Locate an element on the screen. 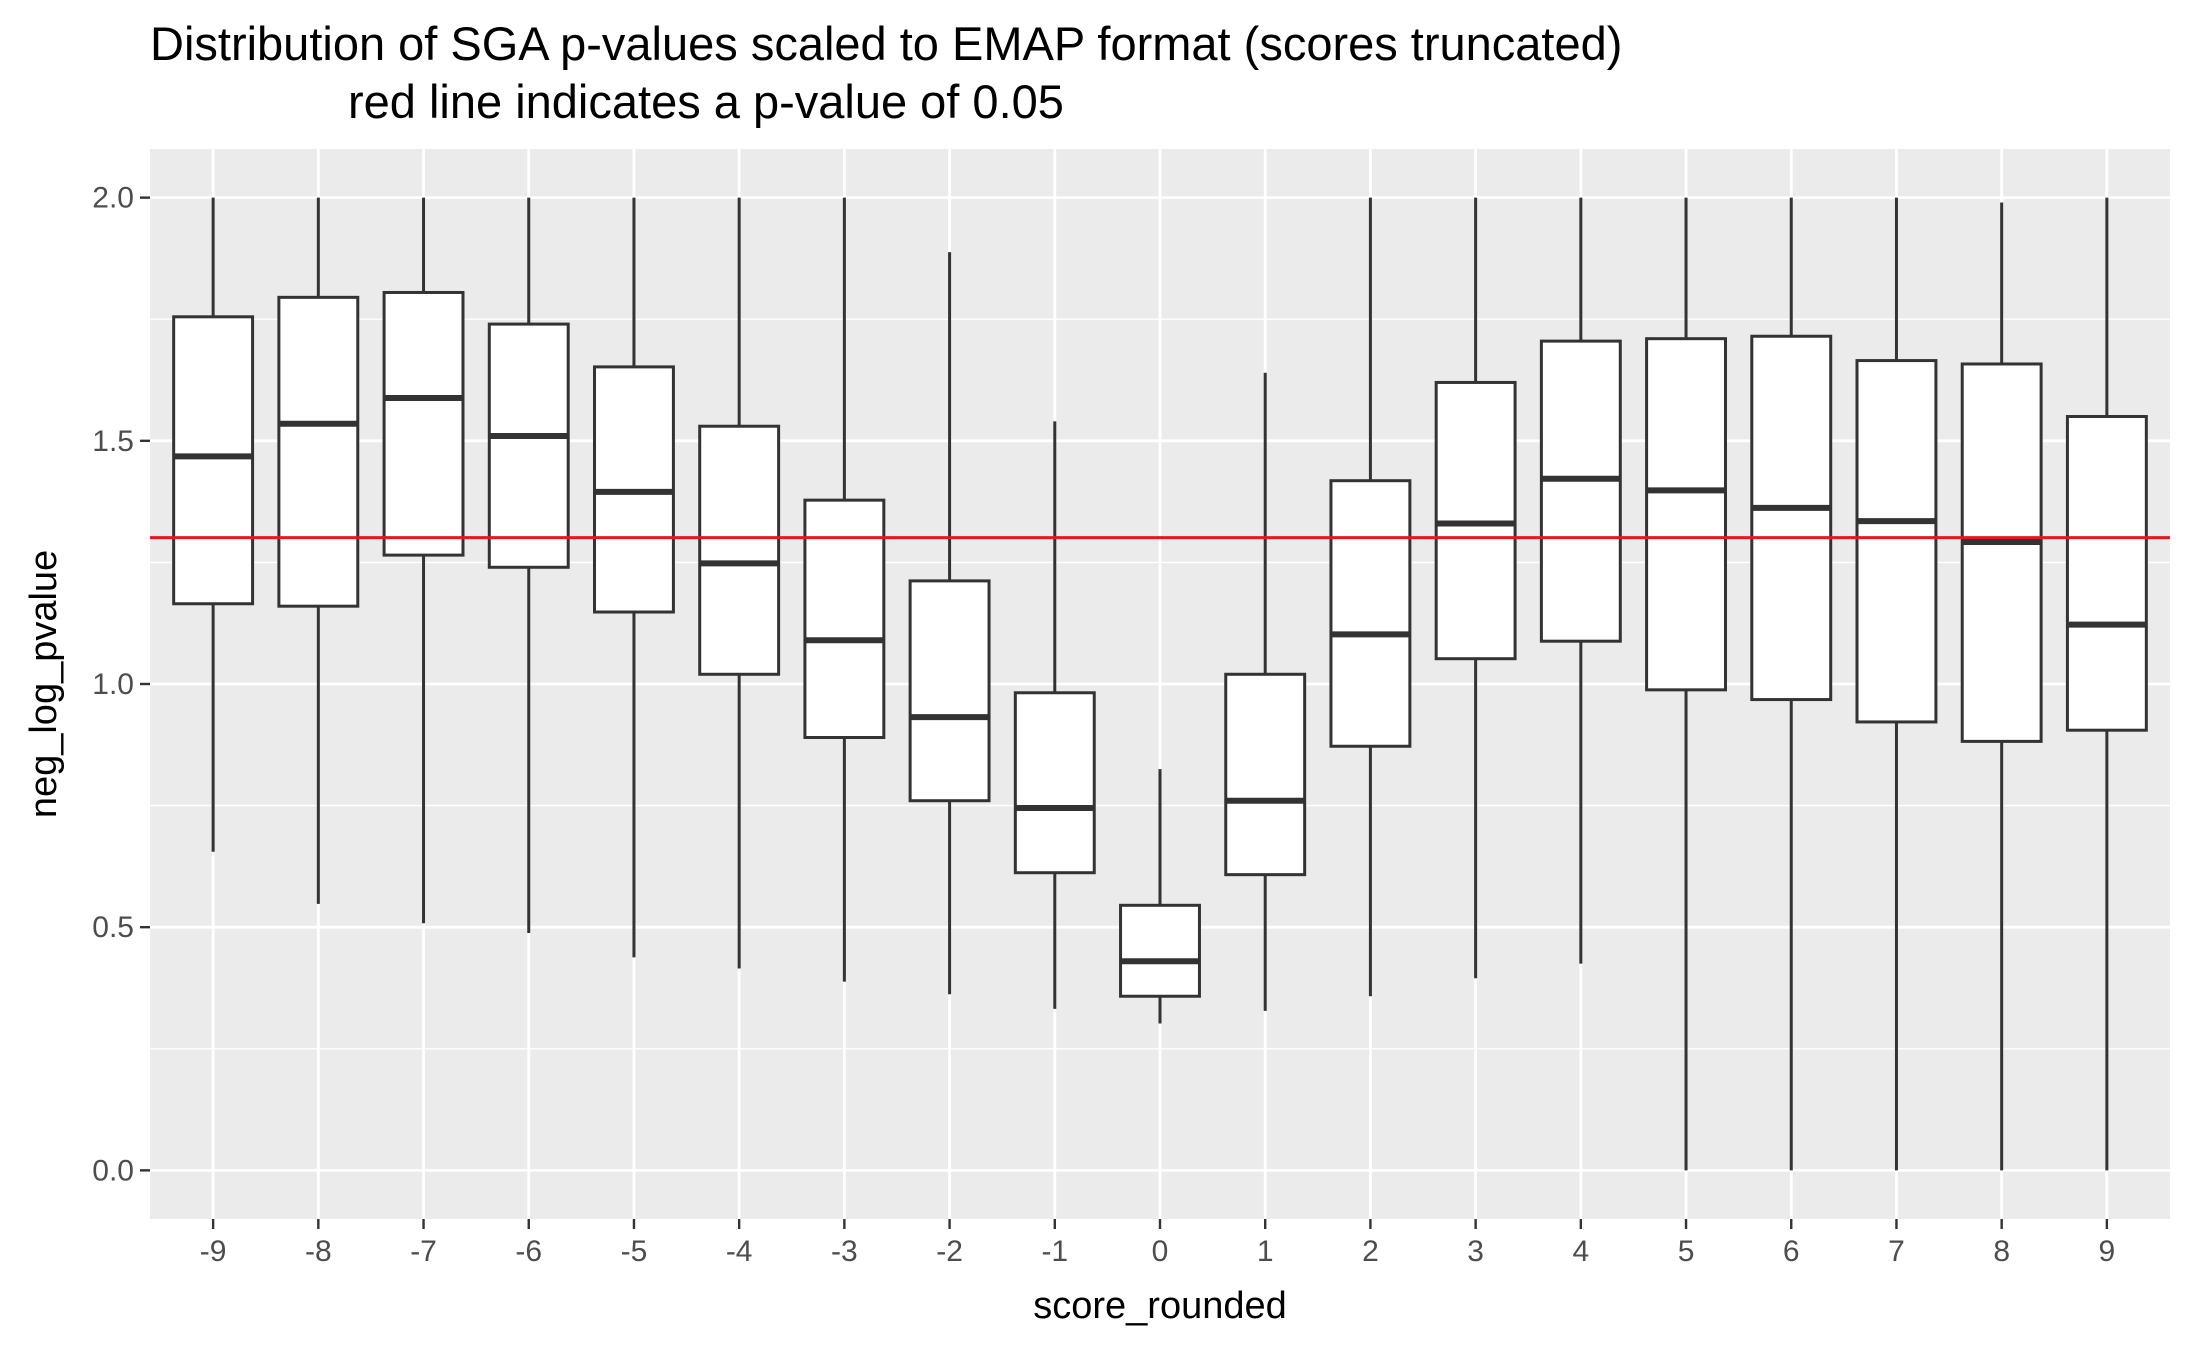 Image resolution: width=2187 pixels, height=1351 pixels. x-tick-label: 9 is located at coordinates (2107, 1251).